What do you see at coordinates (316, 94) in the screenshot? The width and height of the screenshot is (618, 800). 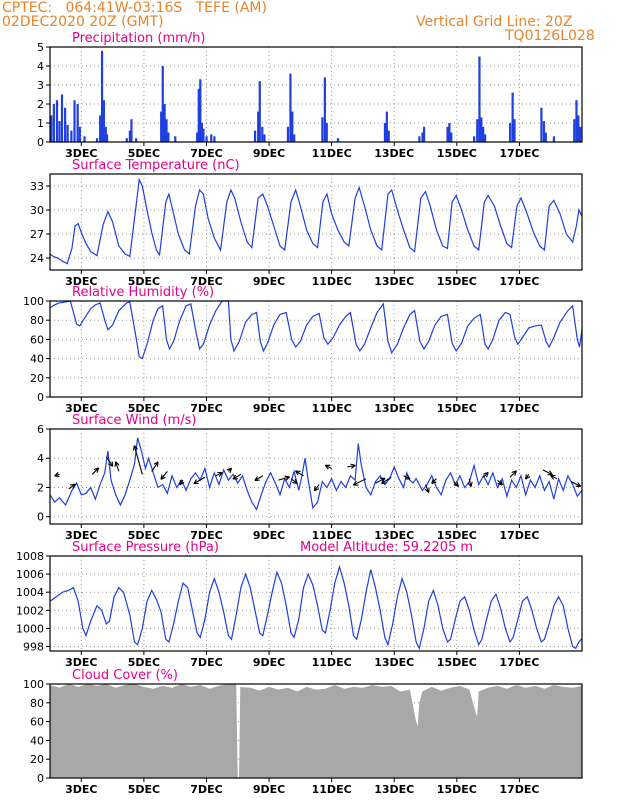 I see `precip-frame` at bounding box center [316, 94].